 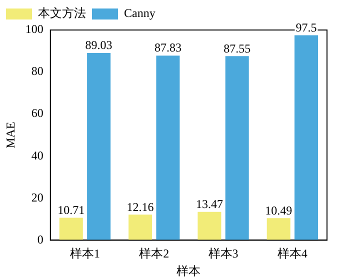 What do you see at coordinates (37, 71) in the screenshot?
I see `y-tick-label: 80` at bounding box center [37, 71].